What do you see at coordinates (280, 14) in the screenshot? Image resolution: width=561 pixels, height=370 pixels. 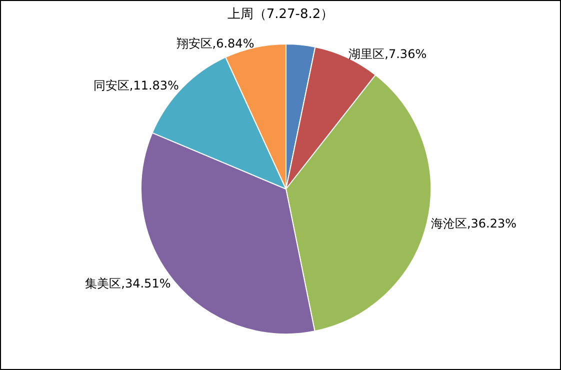 I see `chart-title: 上周（7.27-8.2）` at bounding box center [280, 14].